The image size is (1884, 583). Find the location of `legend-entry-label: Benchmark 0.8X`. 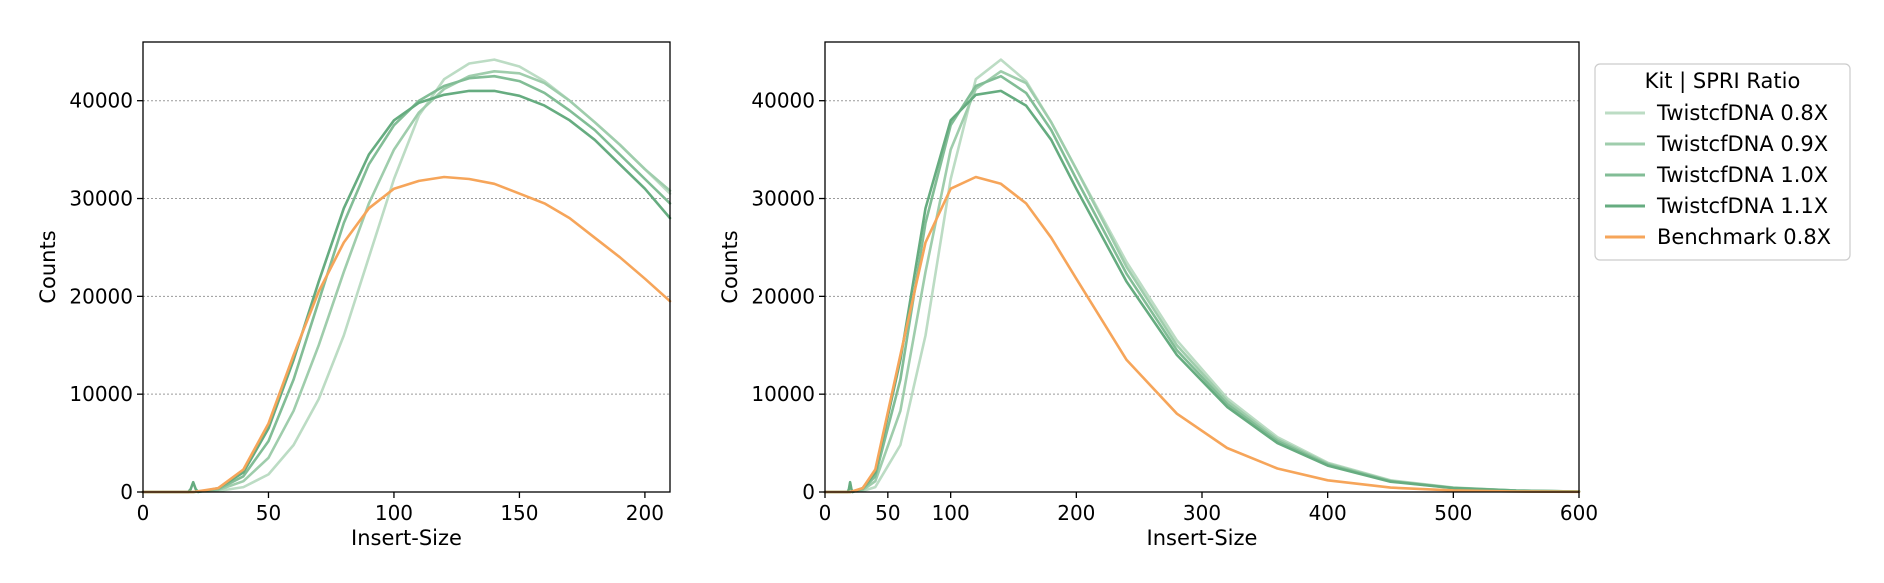

legend-entry-label: Benchmark 0.8X is located at coordinates (1744, 237).